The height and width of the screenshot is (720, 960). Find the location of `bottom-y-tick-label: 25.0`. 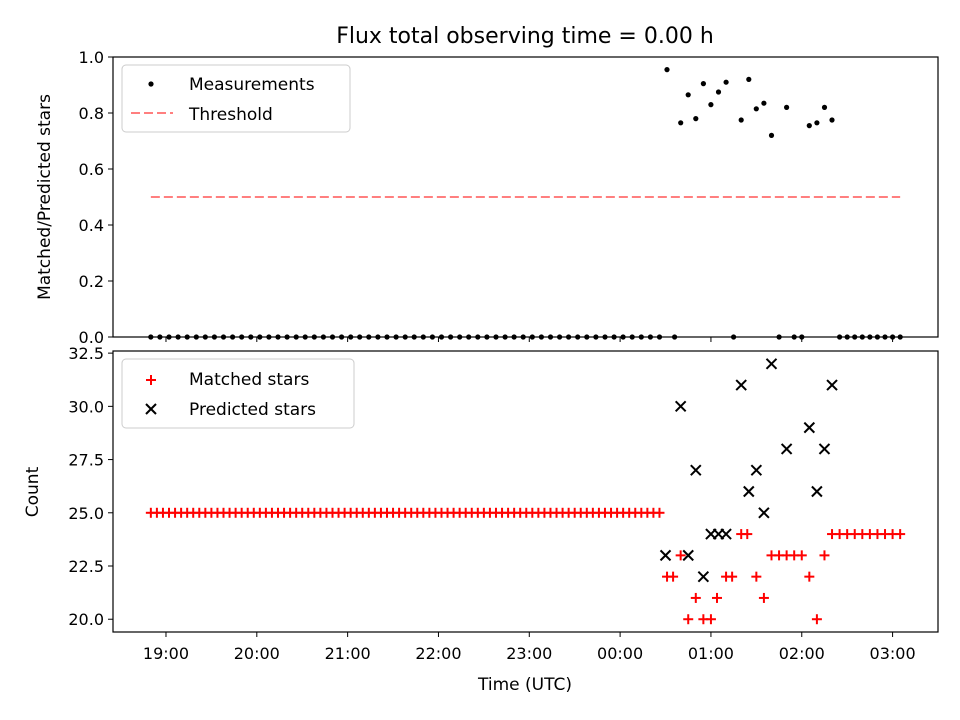

bottom-y-tick-label: 25.0 is located at coordinates (86, 513).